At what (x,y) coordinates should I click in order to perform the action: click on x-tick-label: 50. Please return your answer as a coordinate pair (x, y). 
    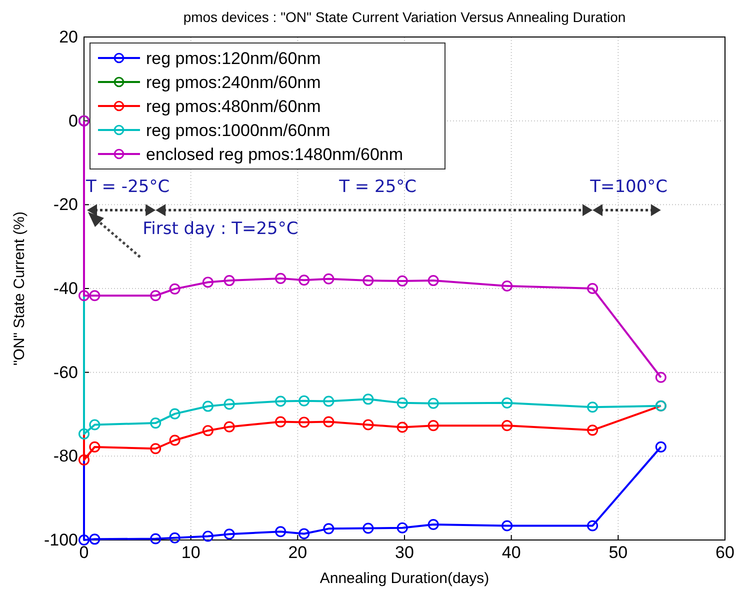
    Looking at the image, I should click on (618, 552).